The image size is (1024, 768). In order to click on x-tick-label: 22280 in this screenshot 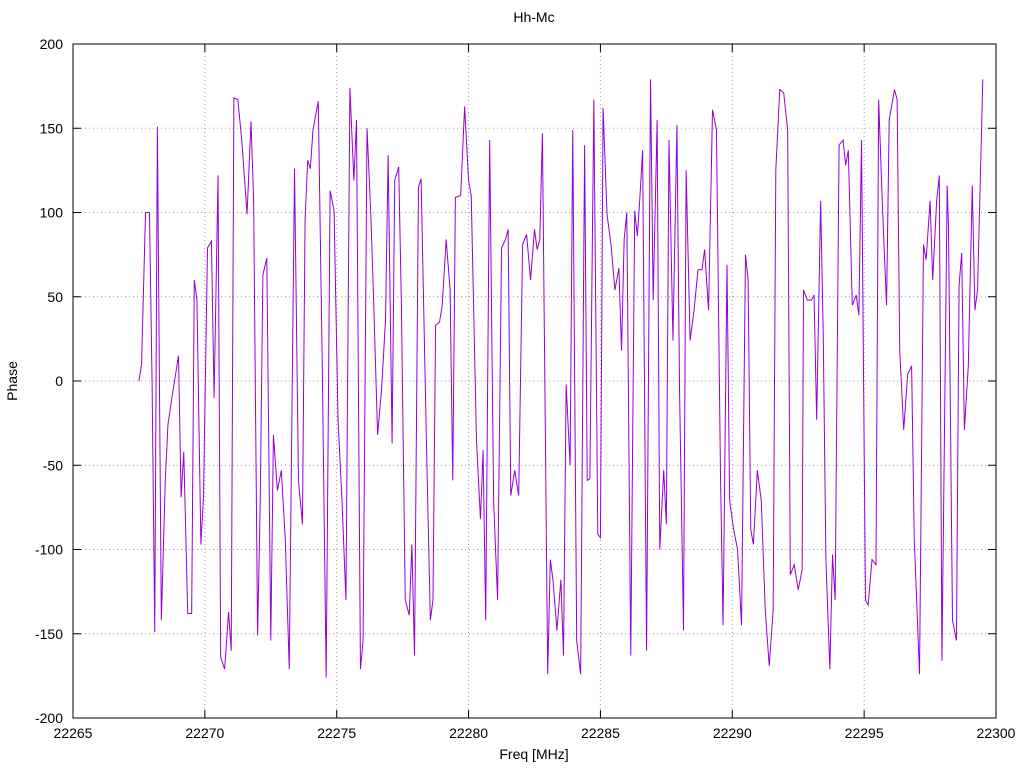, I will do `click(468, 733)`.